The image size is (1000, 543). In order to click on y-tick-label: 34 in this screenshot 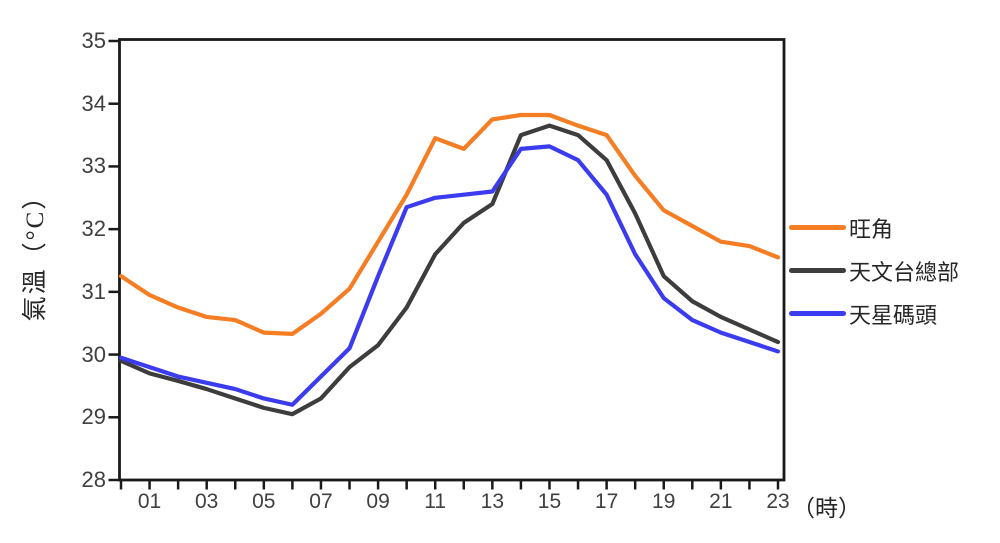, I will do `click(93, 103)`.